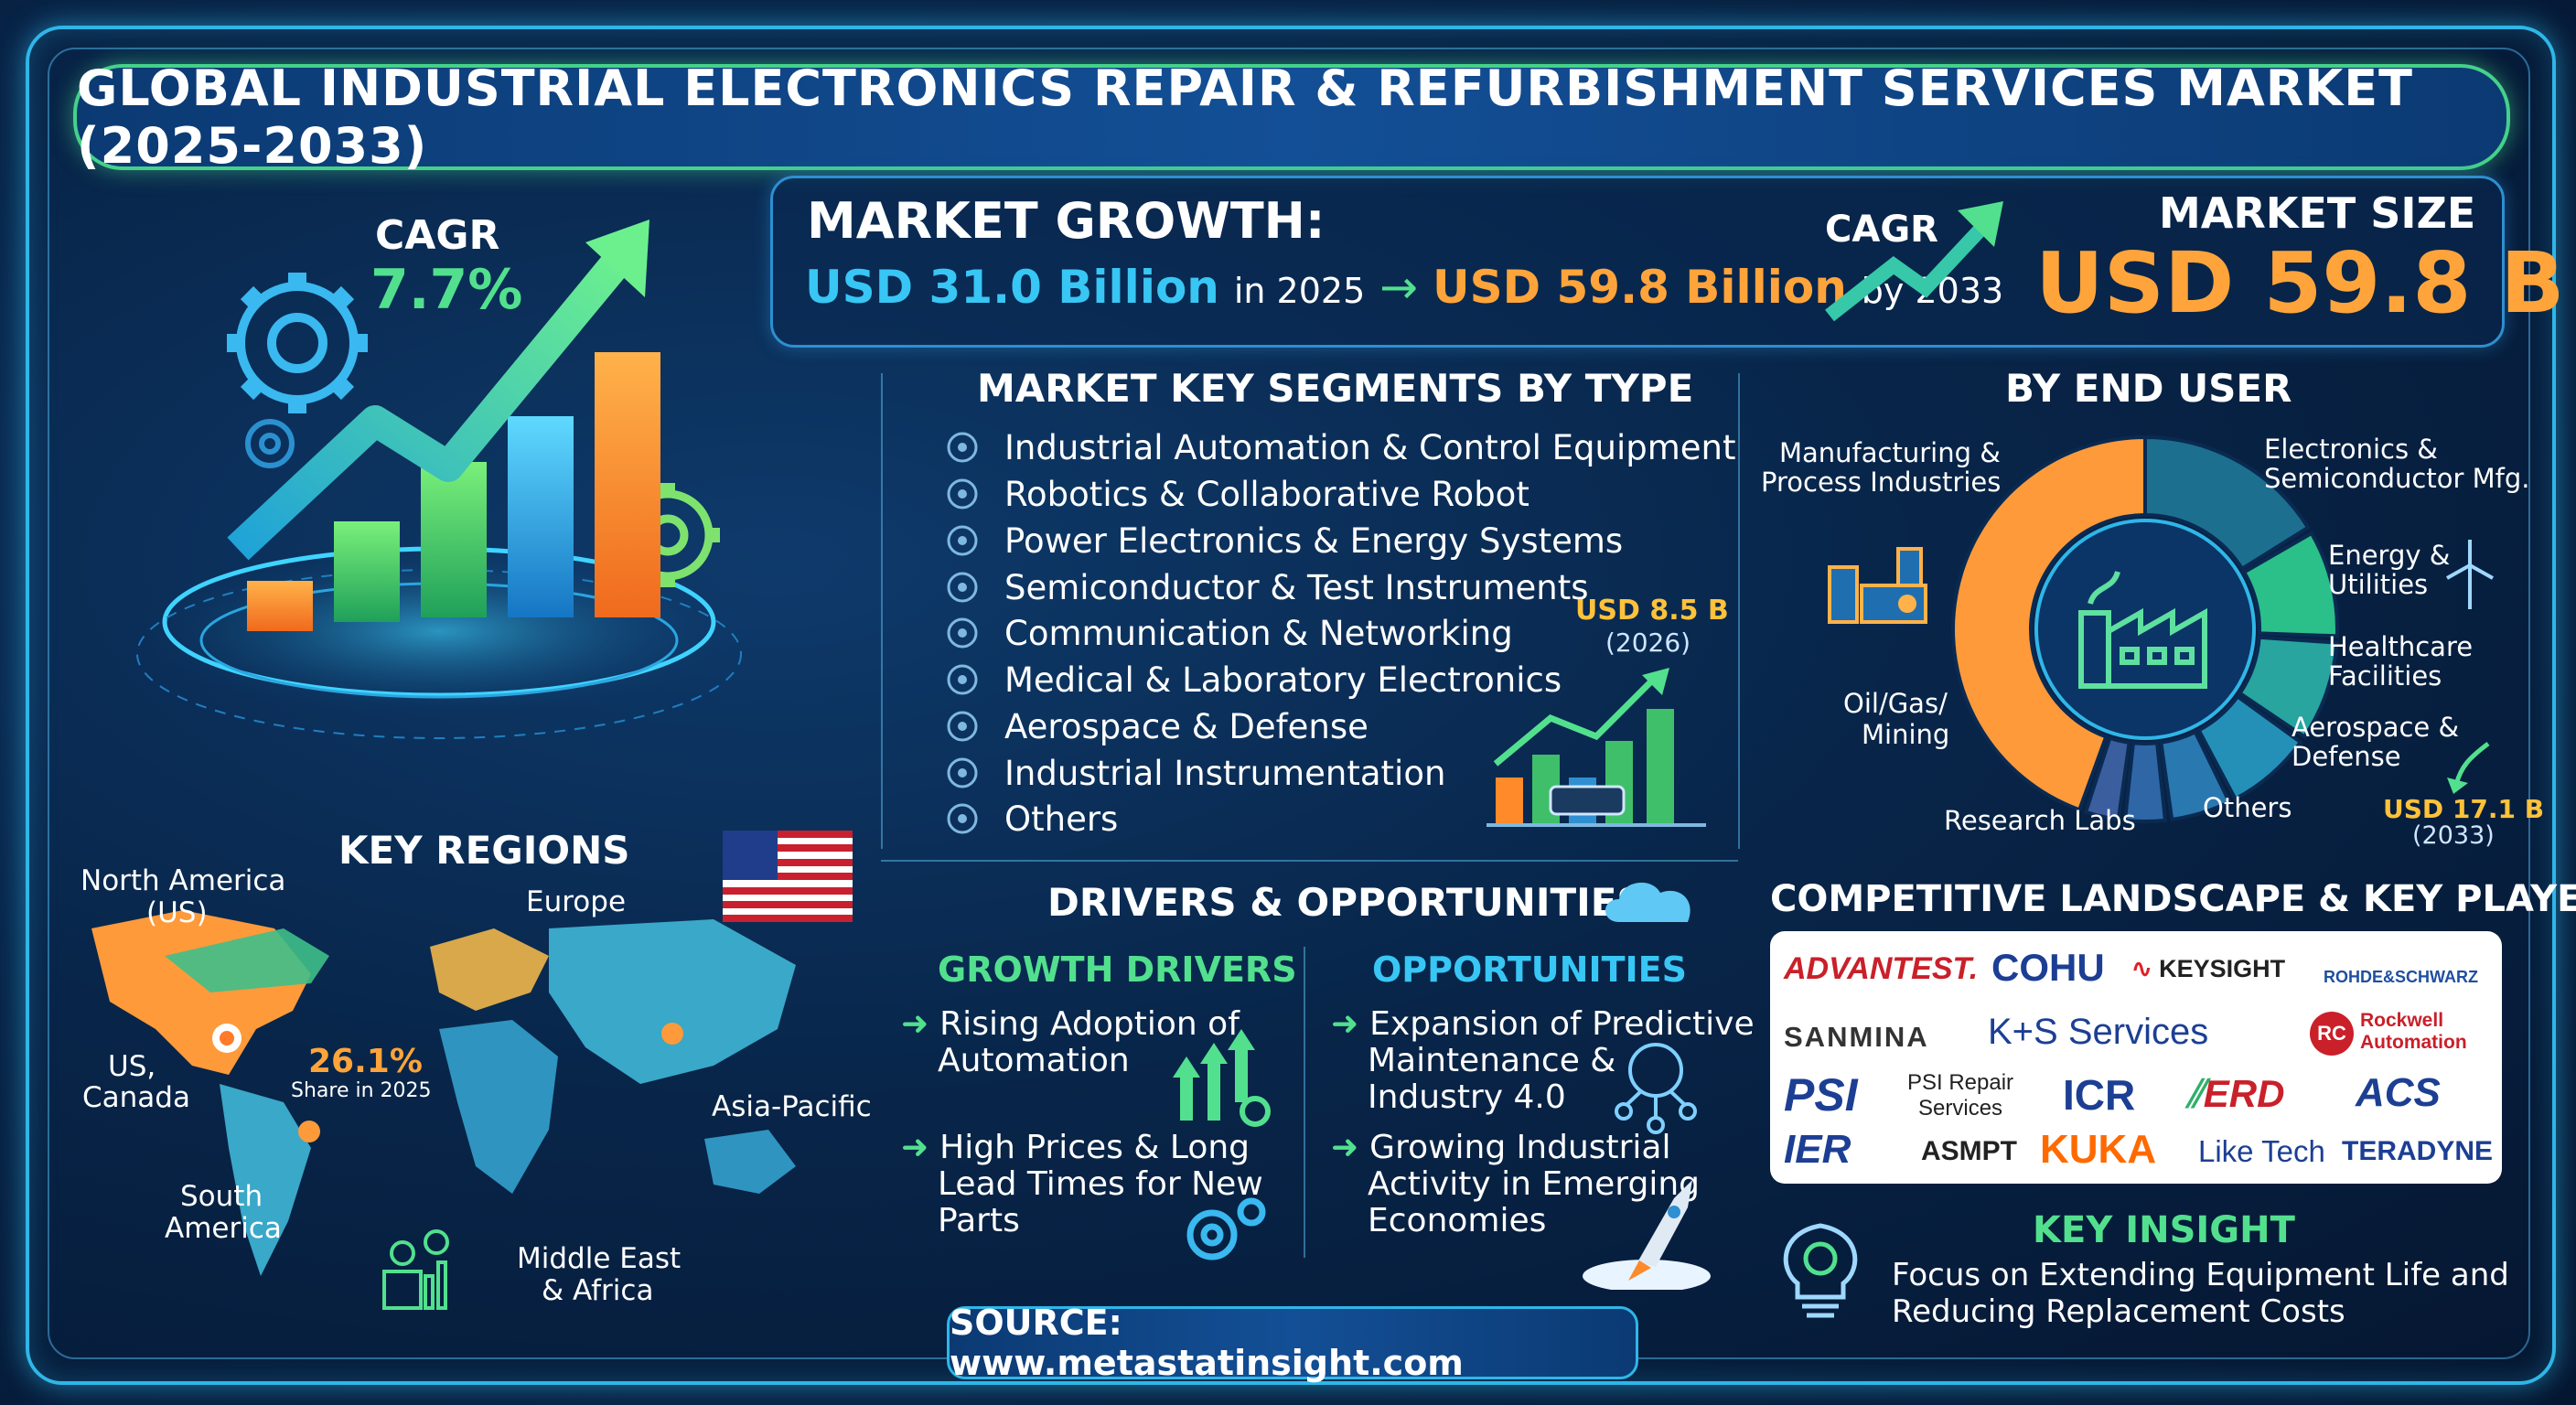 Image resolution: width=2576 pixels, height=1405 pixels. I want to click on driver-bullet: ➜ Rising Adoption of Automation, so click(1070, 1042).